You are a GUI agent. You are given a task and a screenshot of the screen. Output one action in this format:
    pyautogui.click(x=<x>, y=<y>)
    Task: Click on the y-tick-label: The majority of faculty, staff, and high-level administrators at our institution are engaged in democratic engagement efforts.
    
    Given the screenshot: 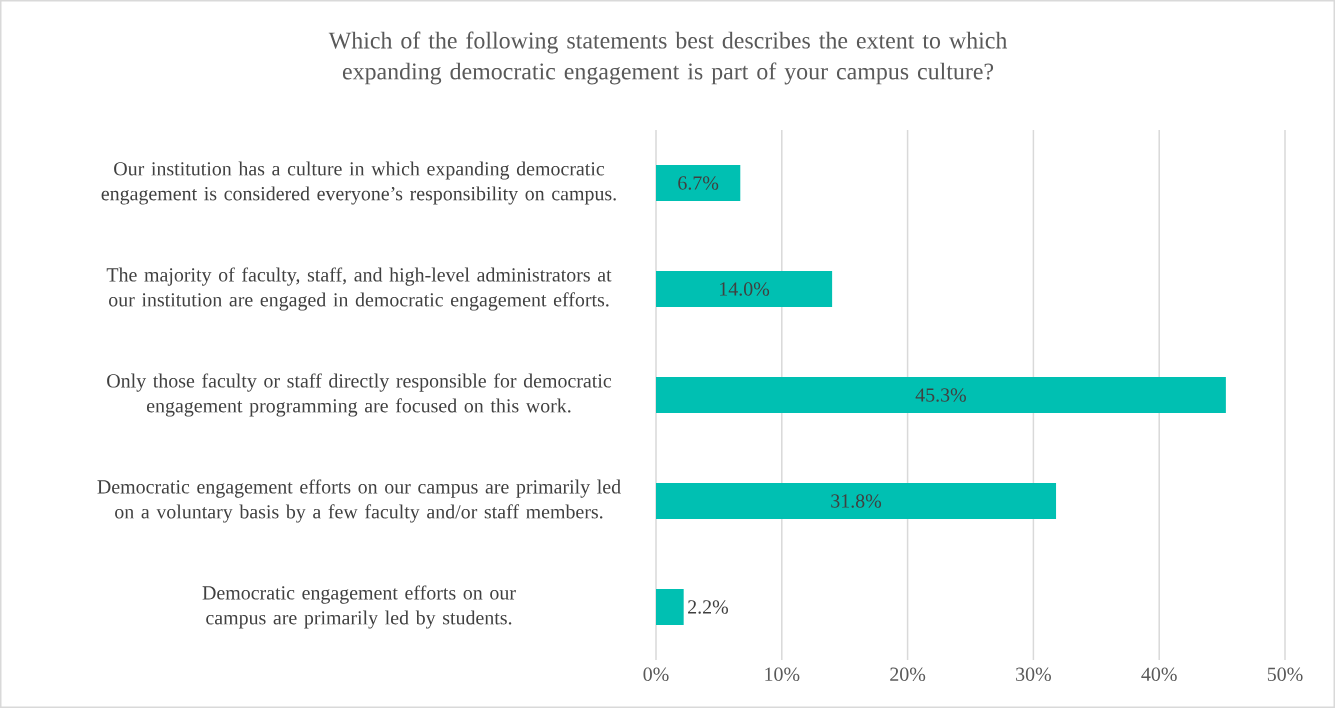 What is the action you would take?
    pyautogui.click(x=359, y=289)
    